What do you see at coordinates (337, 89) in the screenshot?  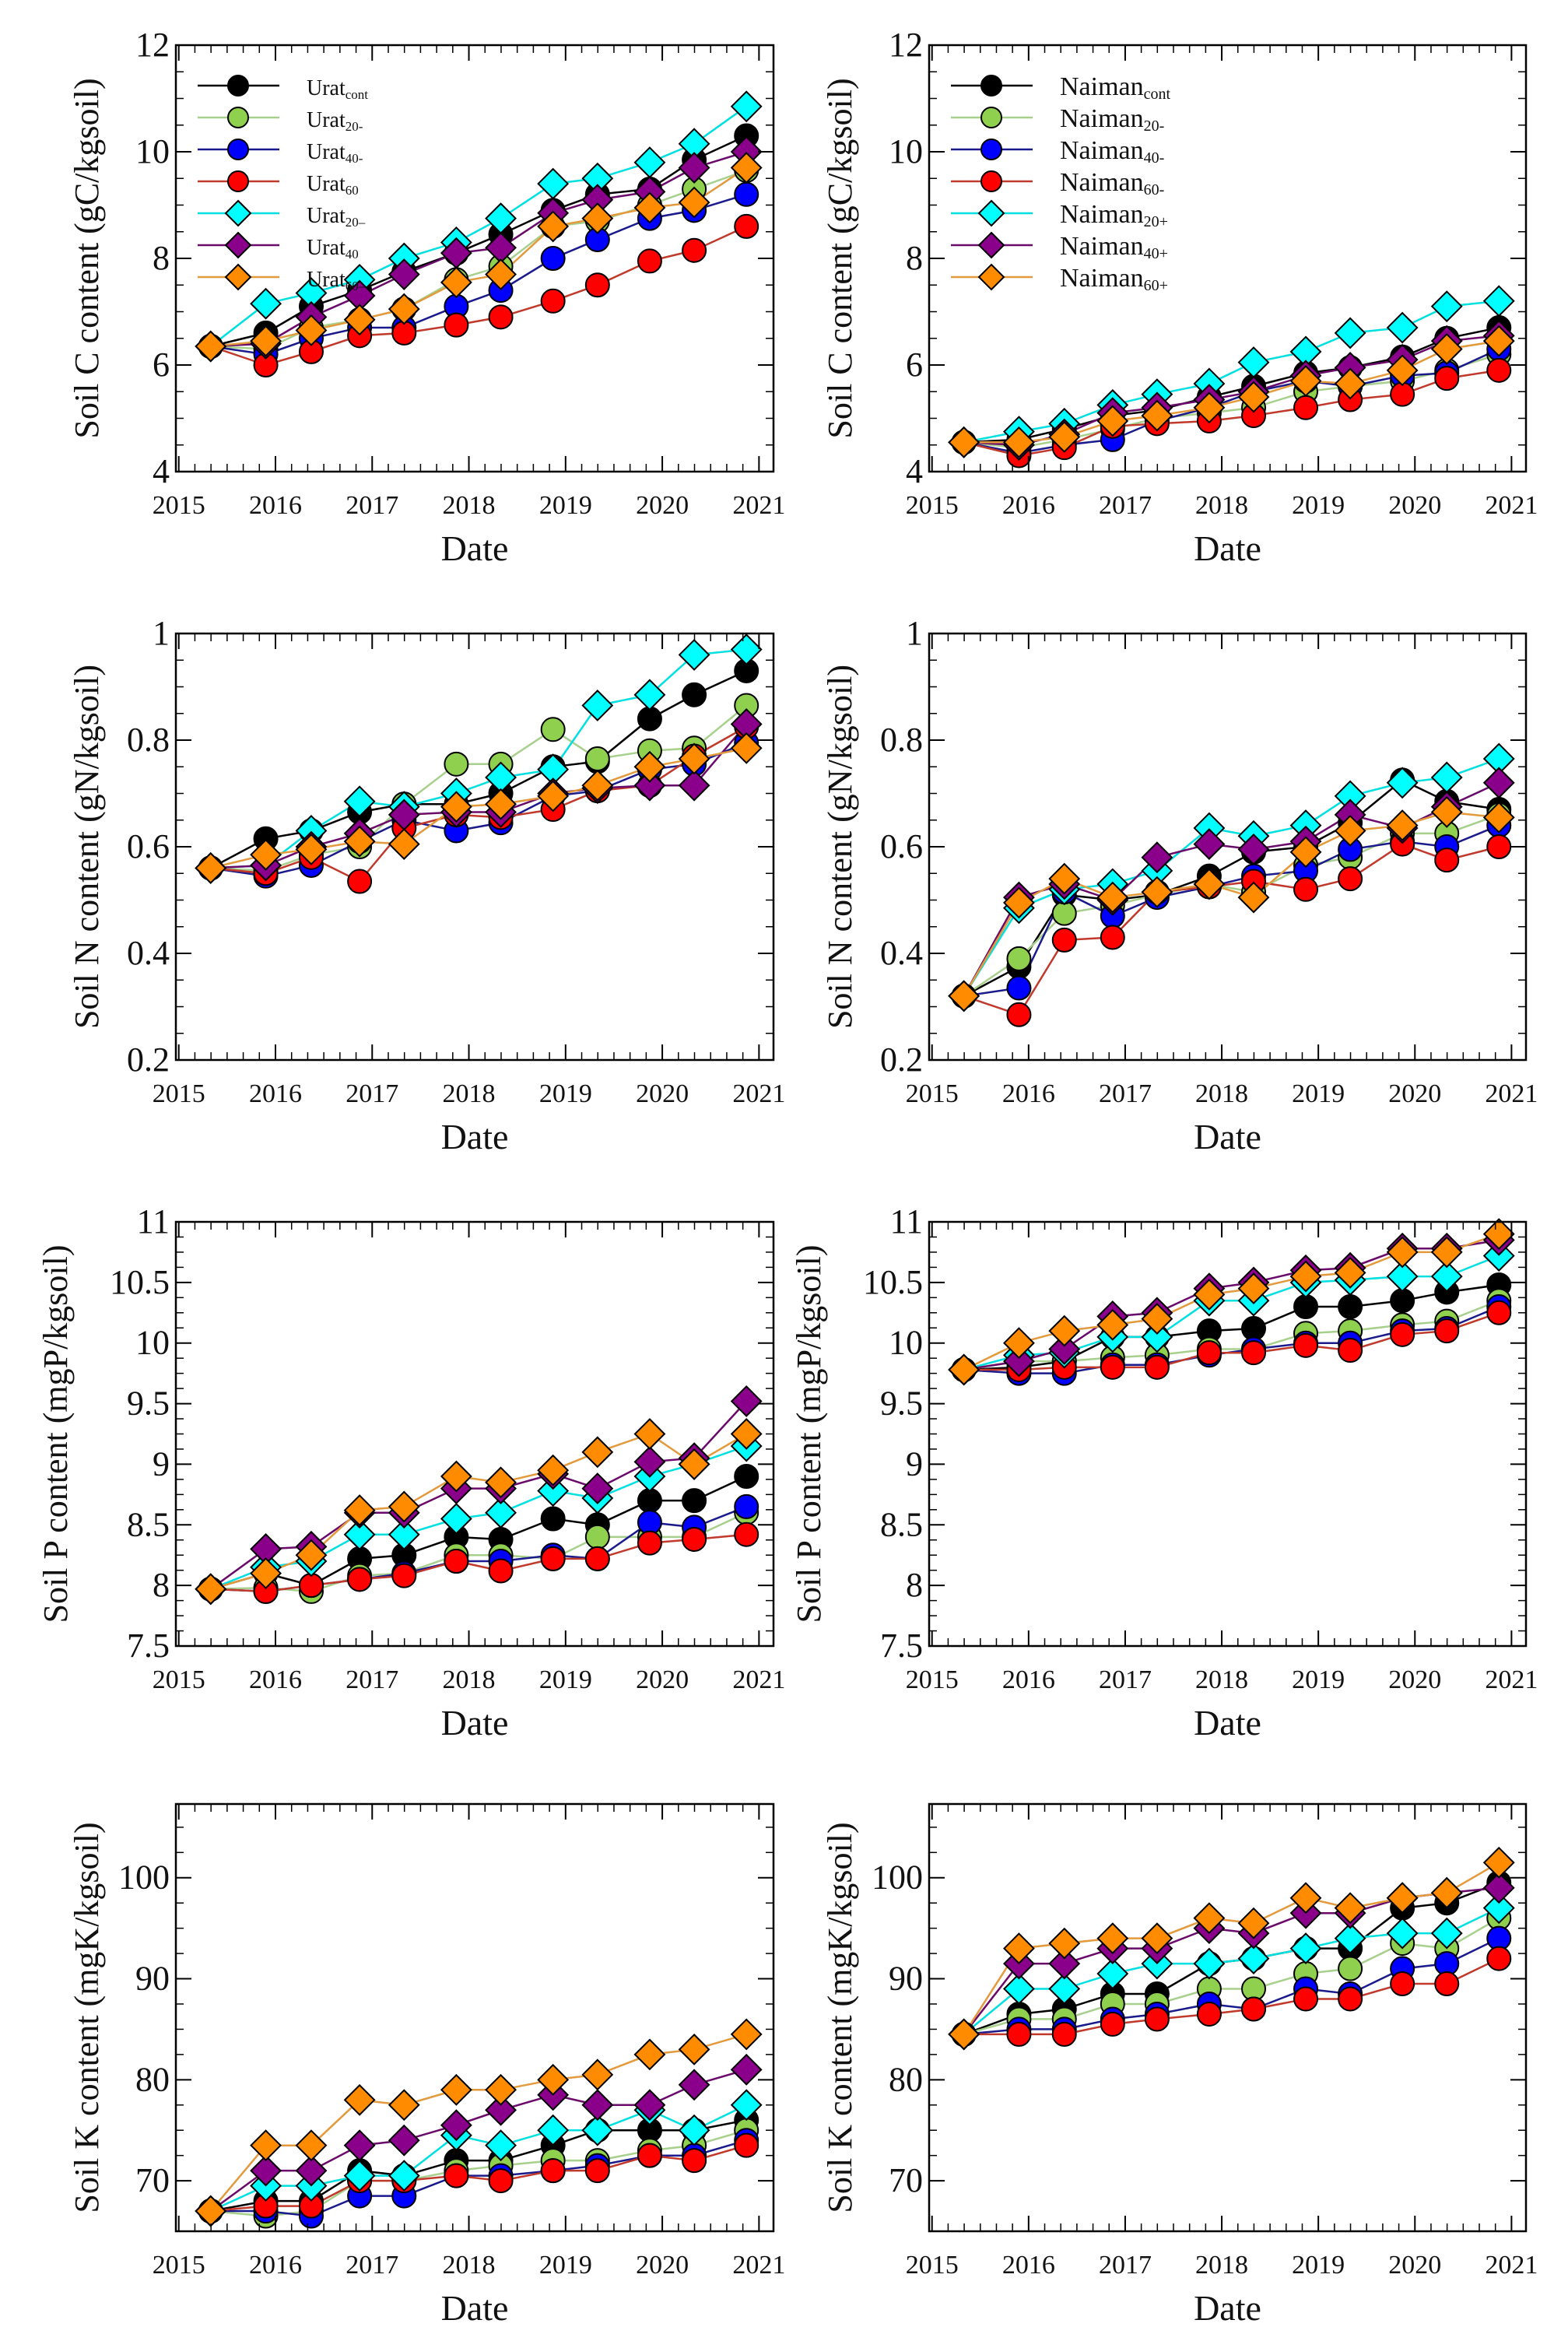 I see `legend-label: Uratcont` at bounding box center [337, 89].